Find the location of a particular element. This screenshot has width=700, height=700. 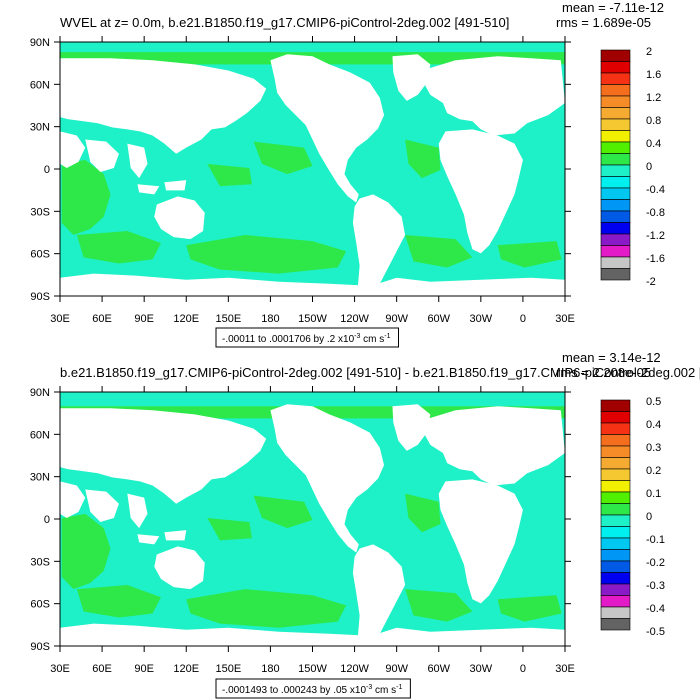

colorbar-label: 1.2 is located at coordinates (653, 98).